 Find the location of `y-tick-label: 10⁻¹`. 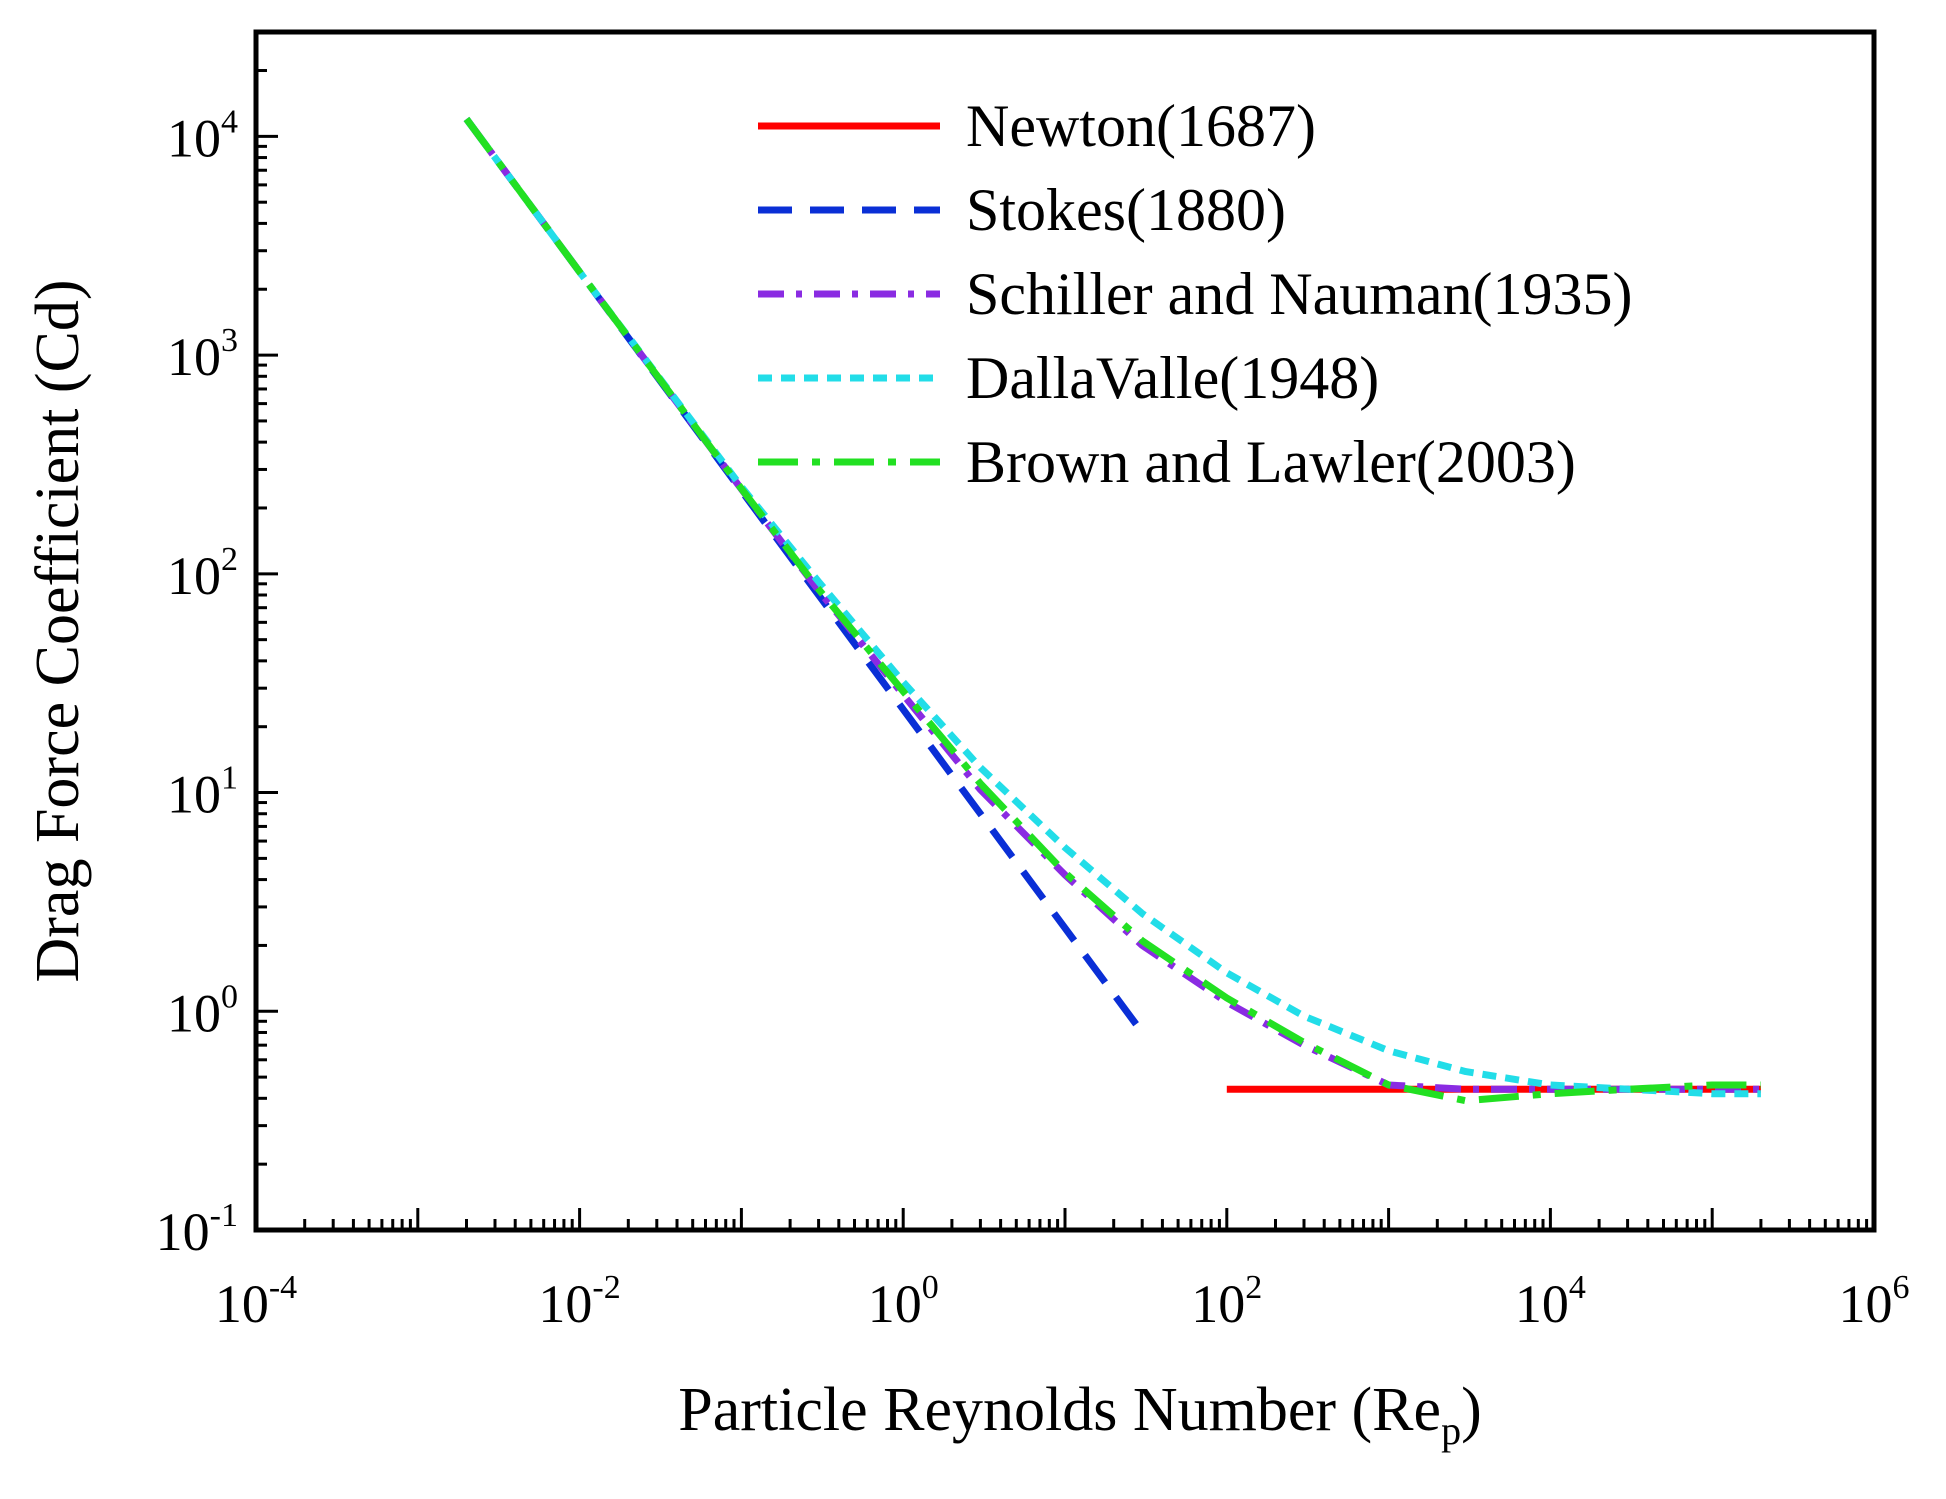

y-tick-label: 10⁻¹ is located at coordinates (197, 1229).